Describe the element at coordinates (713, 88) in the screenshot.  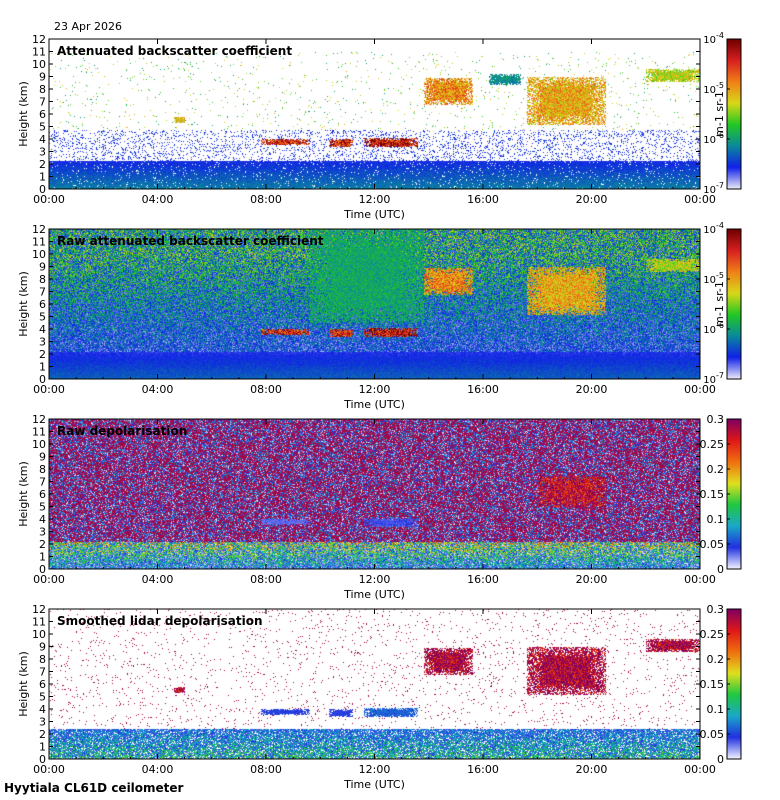
I see `colorbar-tick-label: 10⁻⁵` at that location.